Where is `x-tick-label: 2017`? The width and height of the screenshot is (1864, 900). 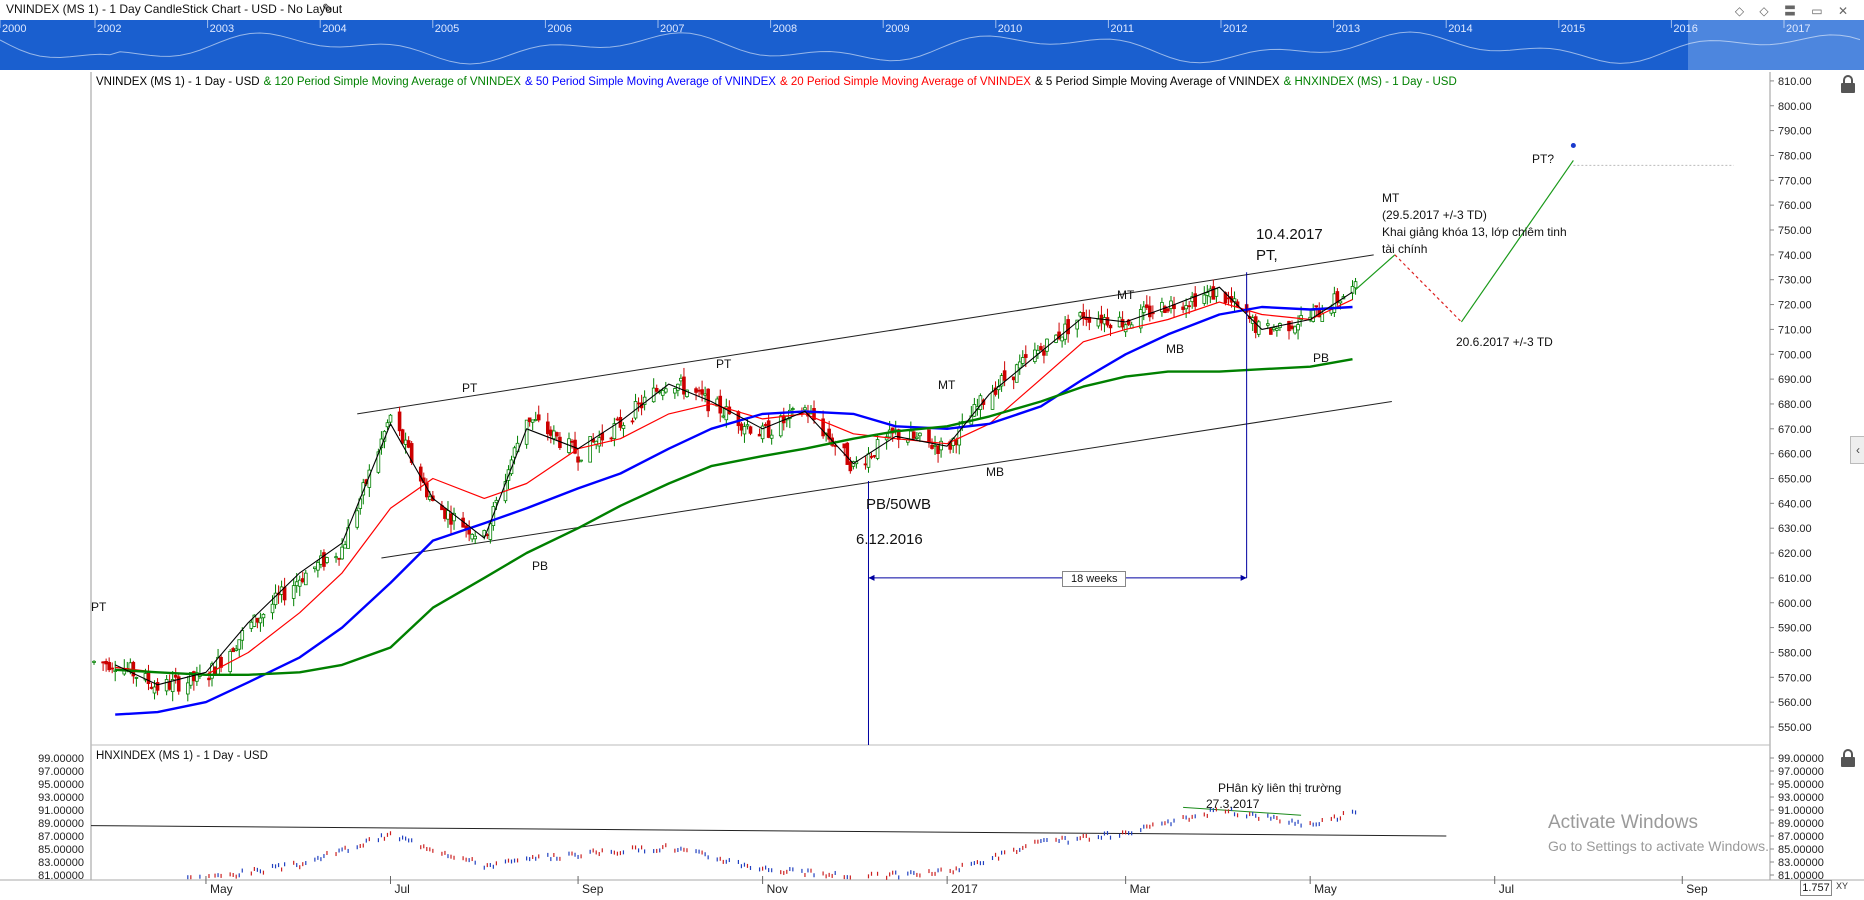 x-tick-label: 2017 is located at coordinates (964, 889).